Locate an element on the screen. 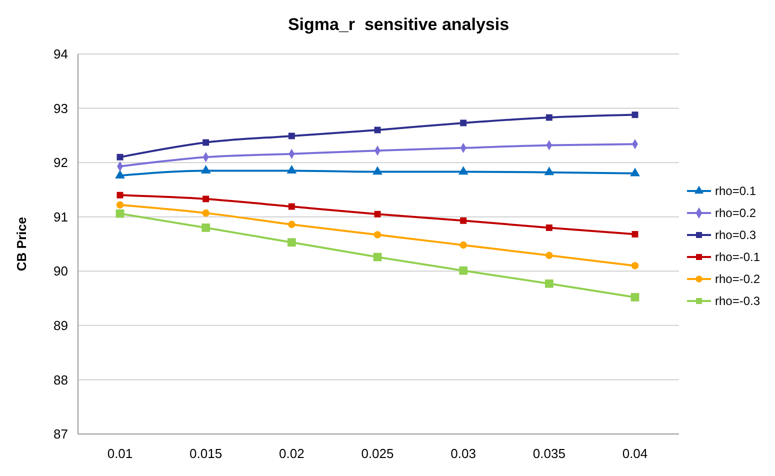 This screenshot has width=775, height=476. y-tick-label: 90 is located at coordinates (61, 271).